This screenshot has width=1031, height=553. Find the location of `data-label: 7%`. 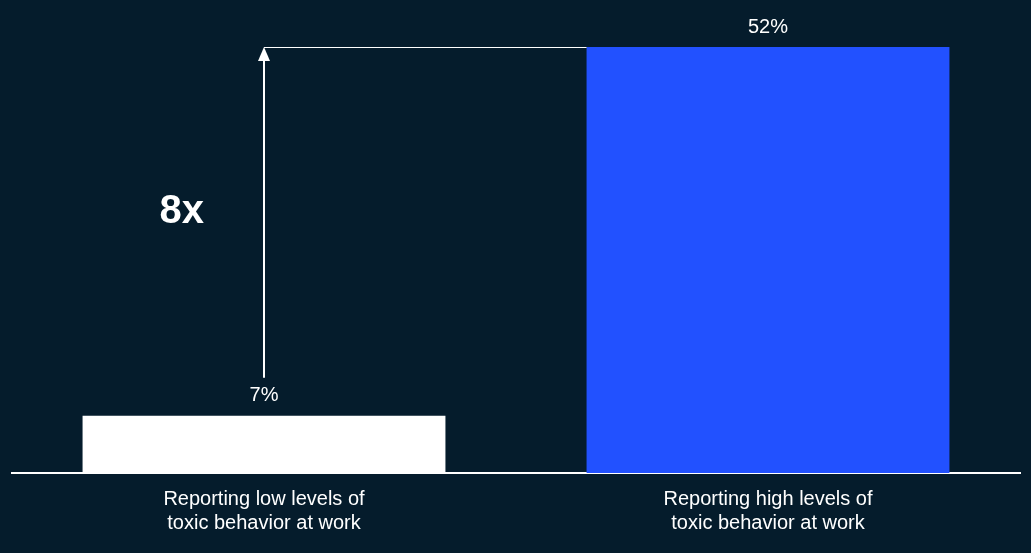

data-label: 7% is located at coordinates (264, 394).